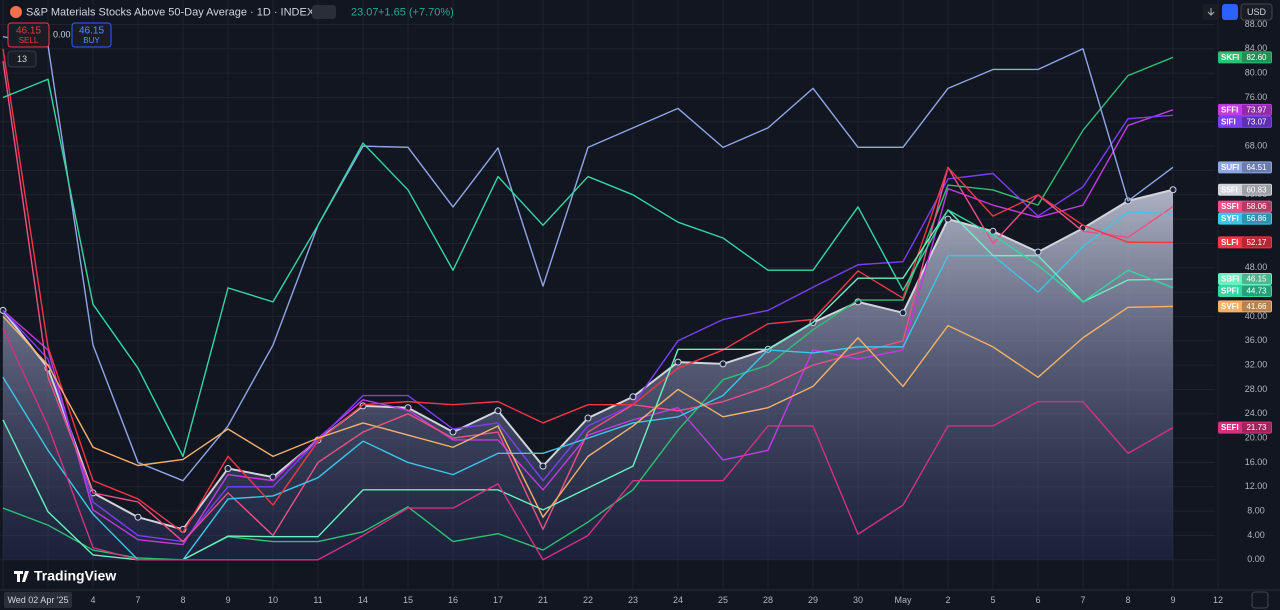 The image size is (1280, 610). What do you see at coordinates (1256, 511) in the screenshot?
I see `y-tick-label: 8.00` at bounding box center [1256, 511].